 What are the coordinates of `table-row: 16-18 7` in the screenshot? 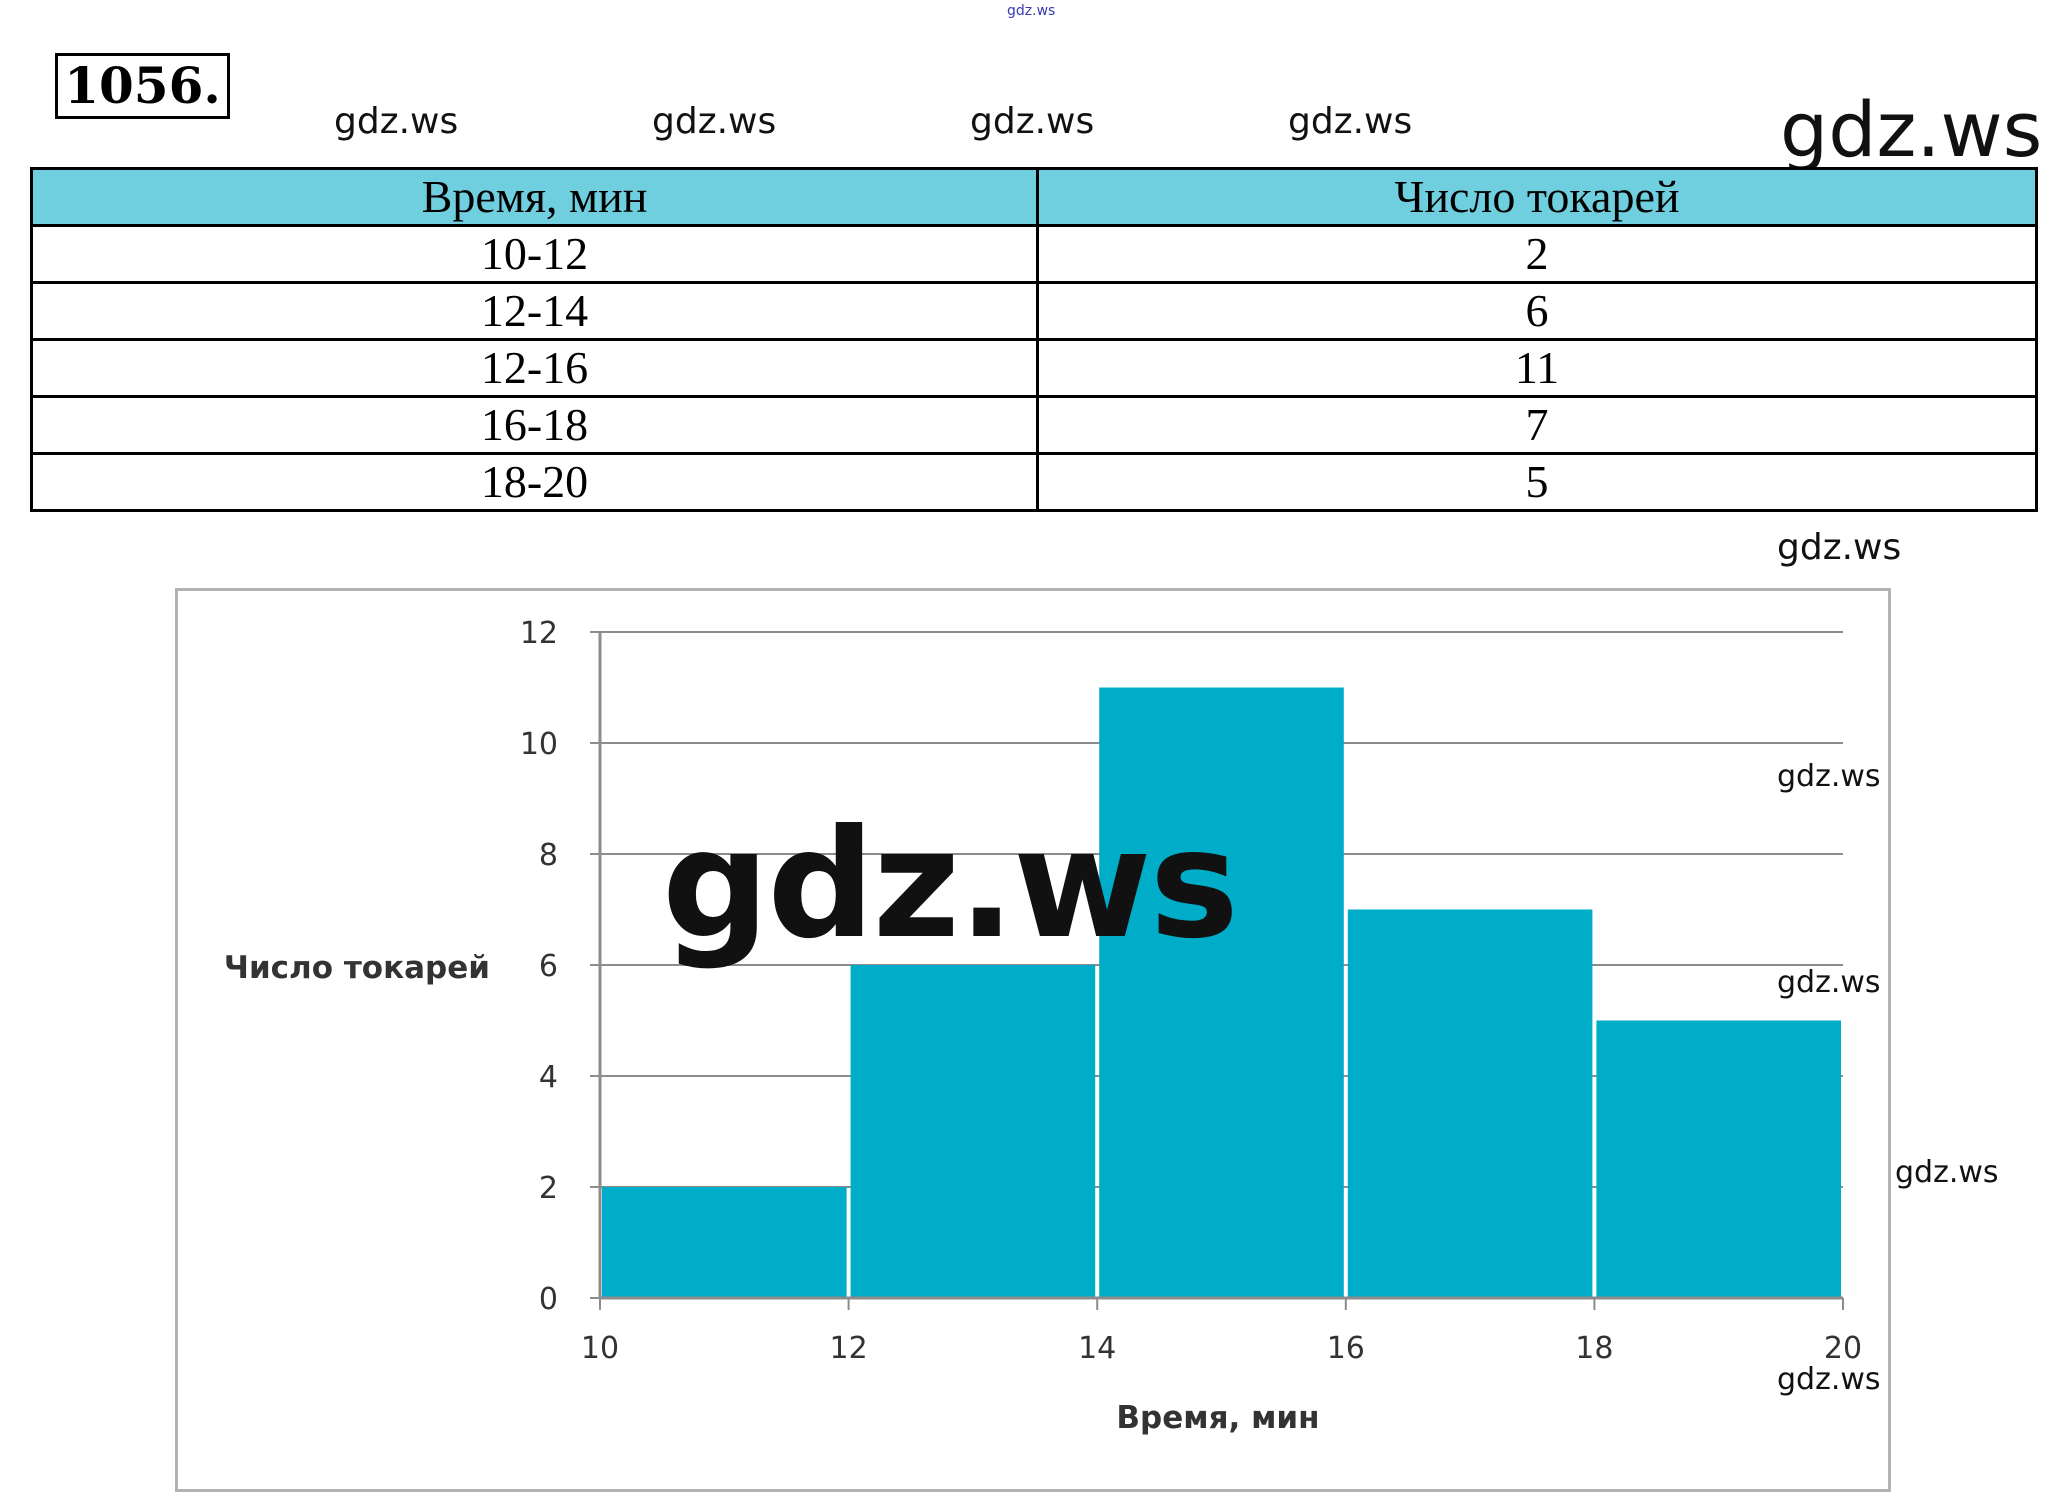 It's located at (1034, 425).